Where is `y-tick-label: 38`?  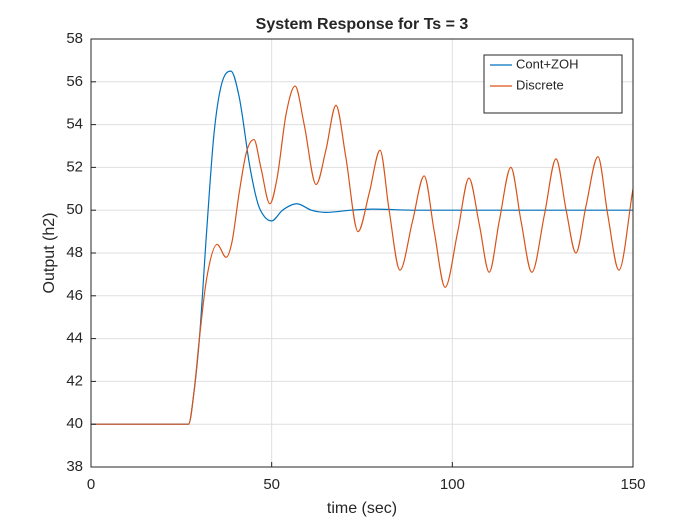 y-tick-label: 38 is located at coordinates (74, 466).